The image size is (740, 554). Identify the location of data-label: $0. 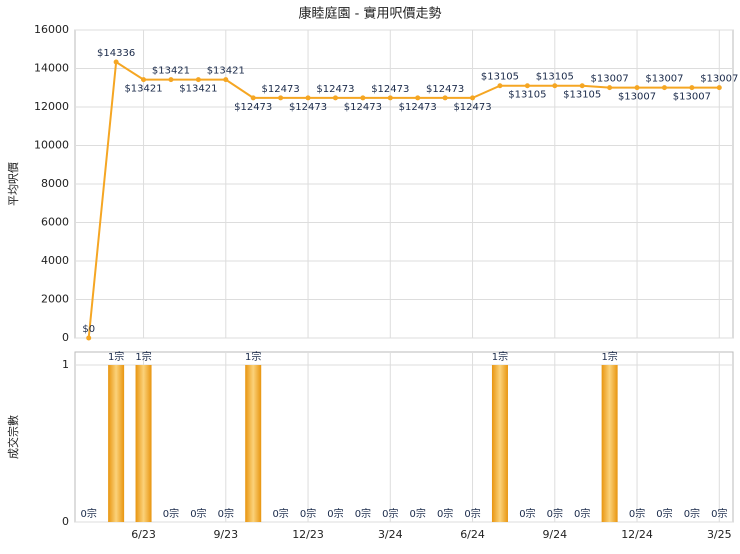
(88, 329).